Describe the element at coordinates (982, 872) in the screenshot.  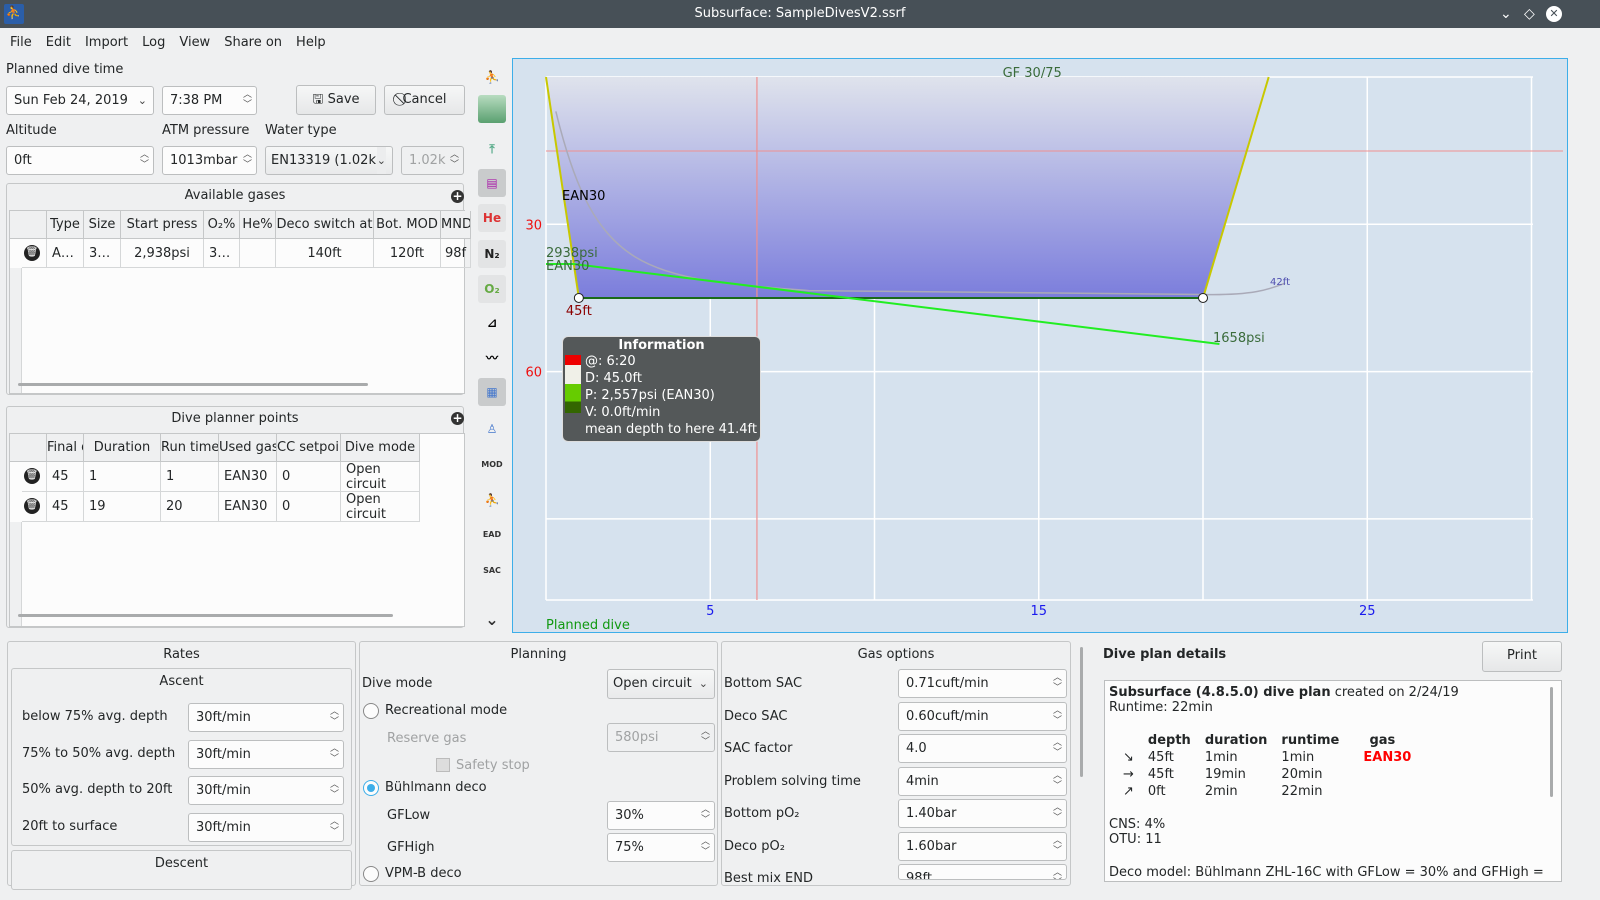
I see `gas-option-input: 98ft ︿﹀` at that location.